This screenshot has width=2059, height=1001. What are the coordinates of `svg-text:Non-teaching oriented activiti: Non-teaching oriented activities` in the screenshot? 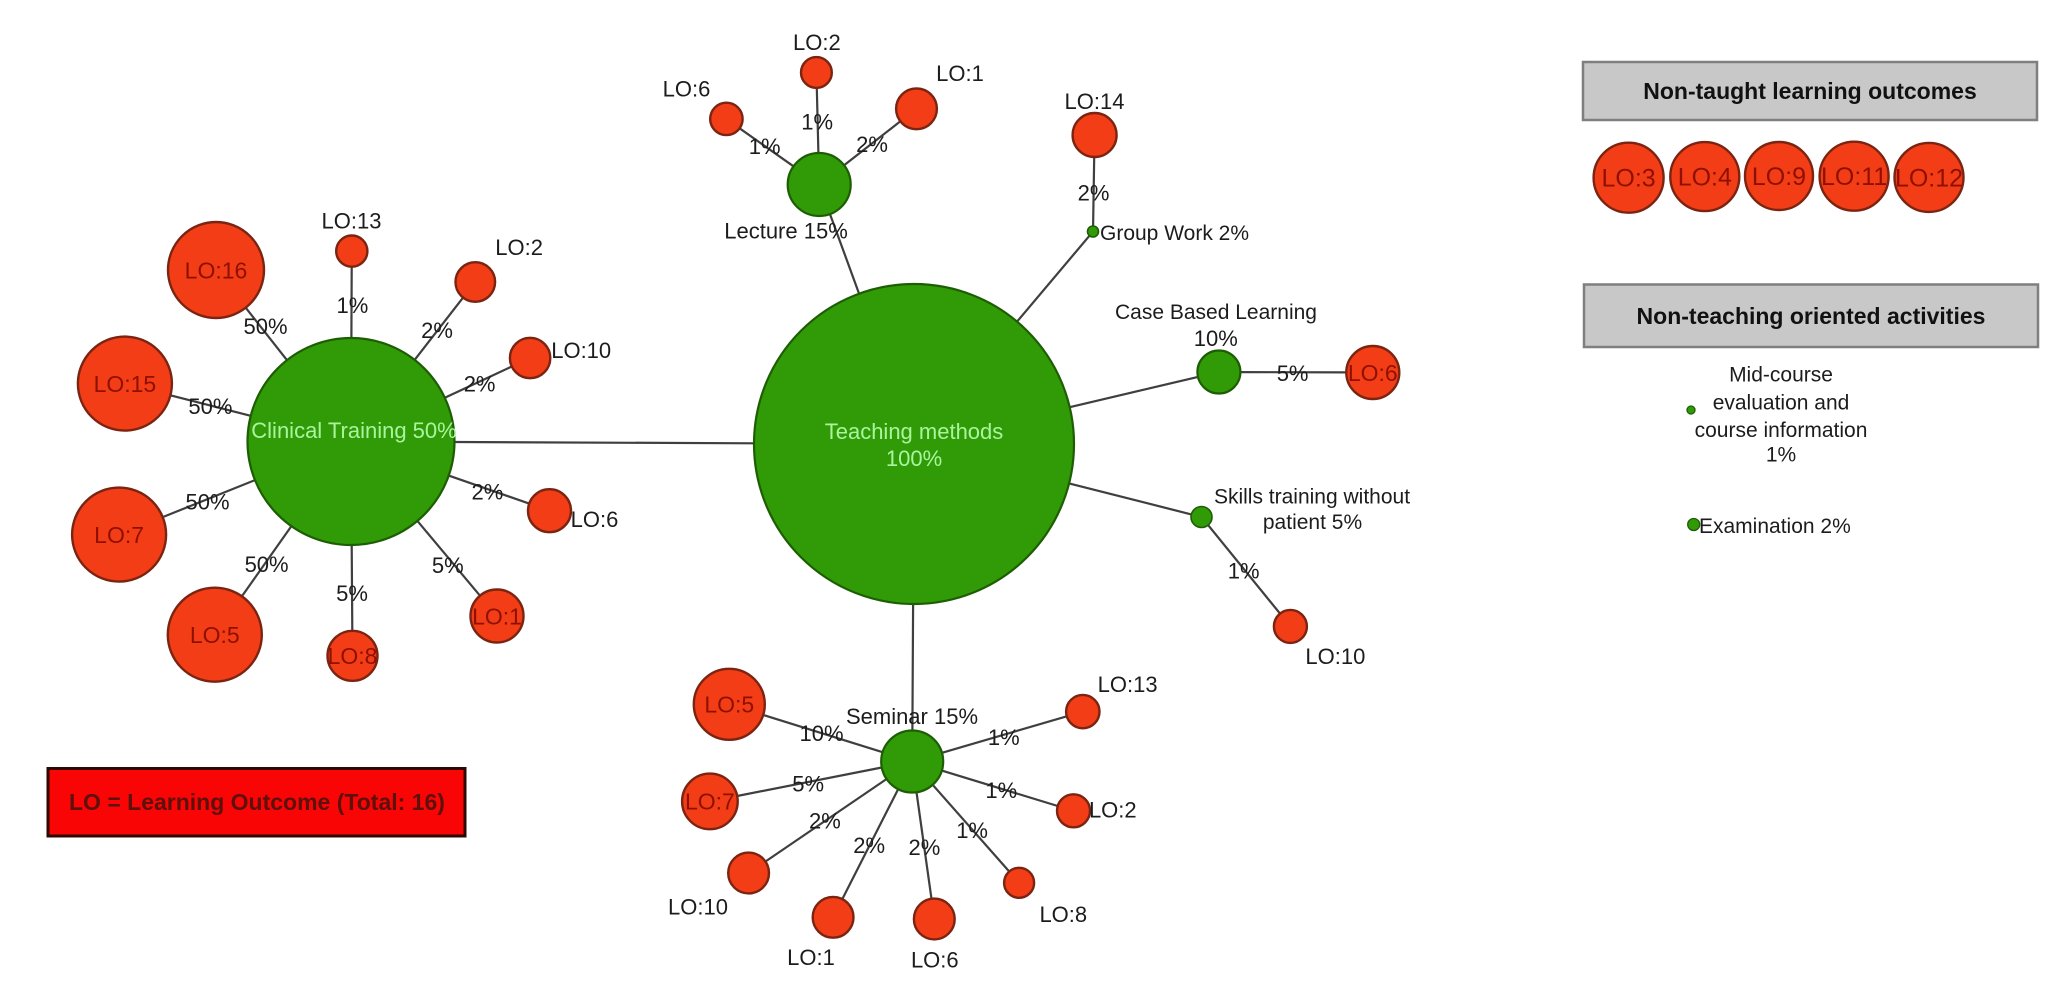 It's located at (1811, 316).